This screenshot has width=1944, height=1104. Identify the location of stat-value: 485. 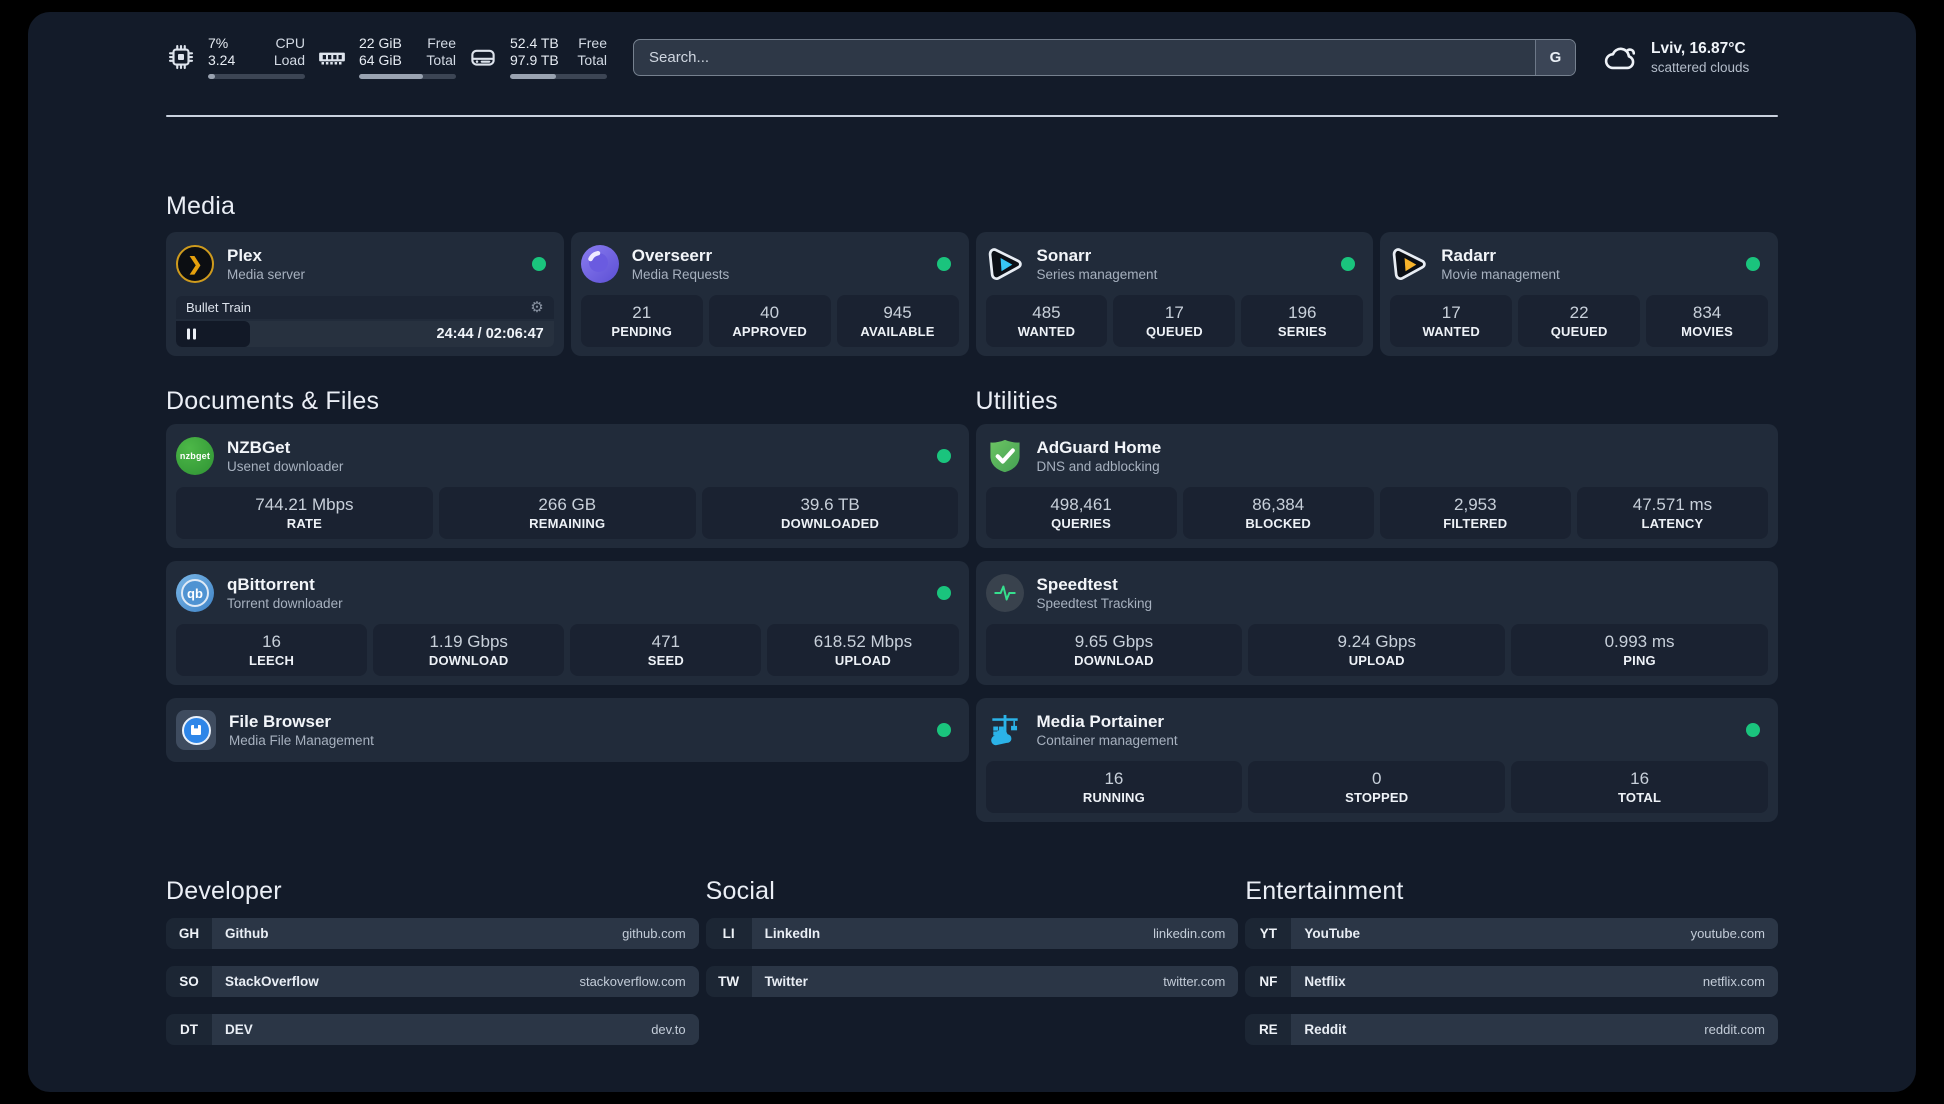
(1046, 312).